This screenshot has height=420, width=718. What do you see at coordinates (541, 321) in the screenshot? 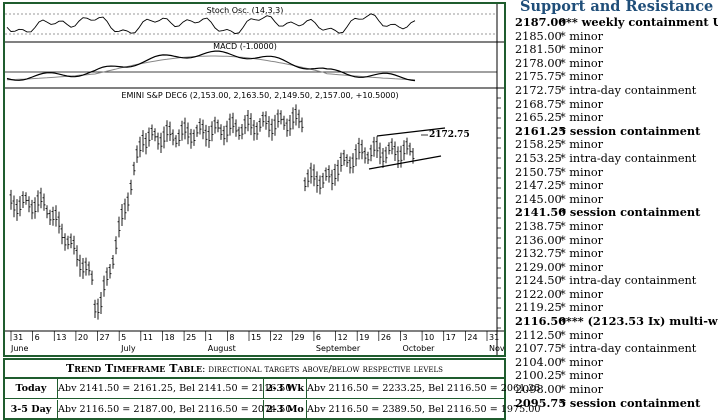
I see `level-price: 2116.50` at bounding box center [541, 321].